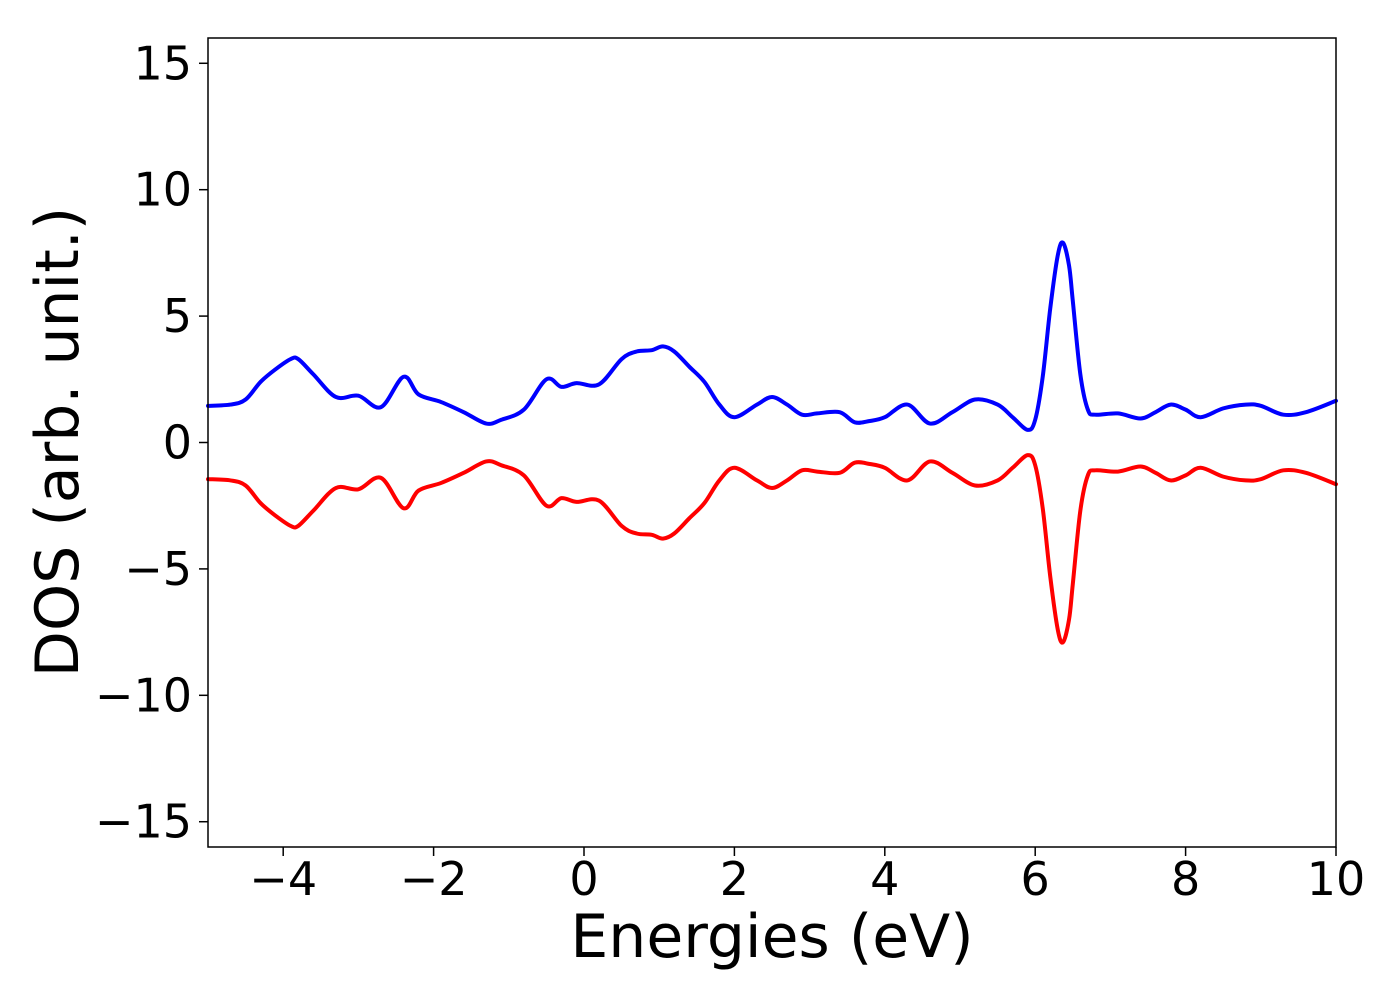 The image size is (1400, 1000). What do you see at coordinates (434, 879) in the screenshot?
I see `x-tick-label: −2` at bounding box center [434, 879].